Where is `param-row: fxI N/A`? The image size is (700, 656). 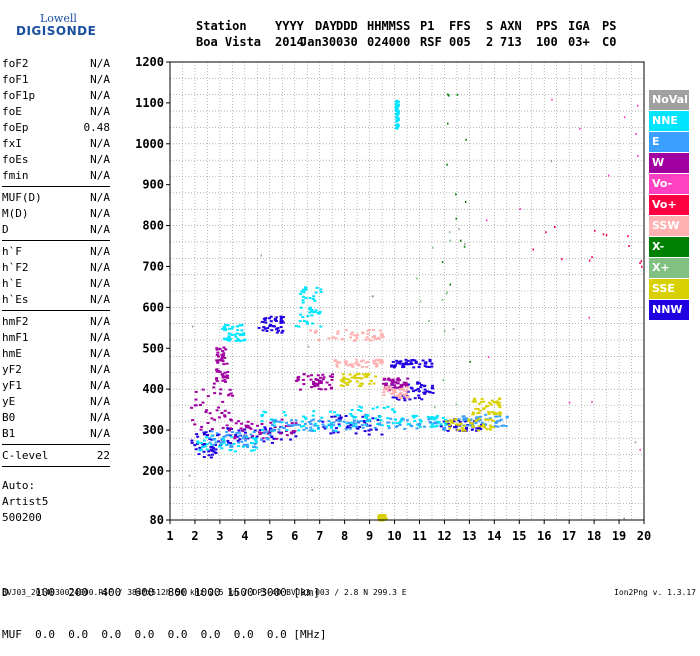 param-row: fxI N/A is located at coordinates (56, 144).